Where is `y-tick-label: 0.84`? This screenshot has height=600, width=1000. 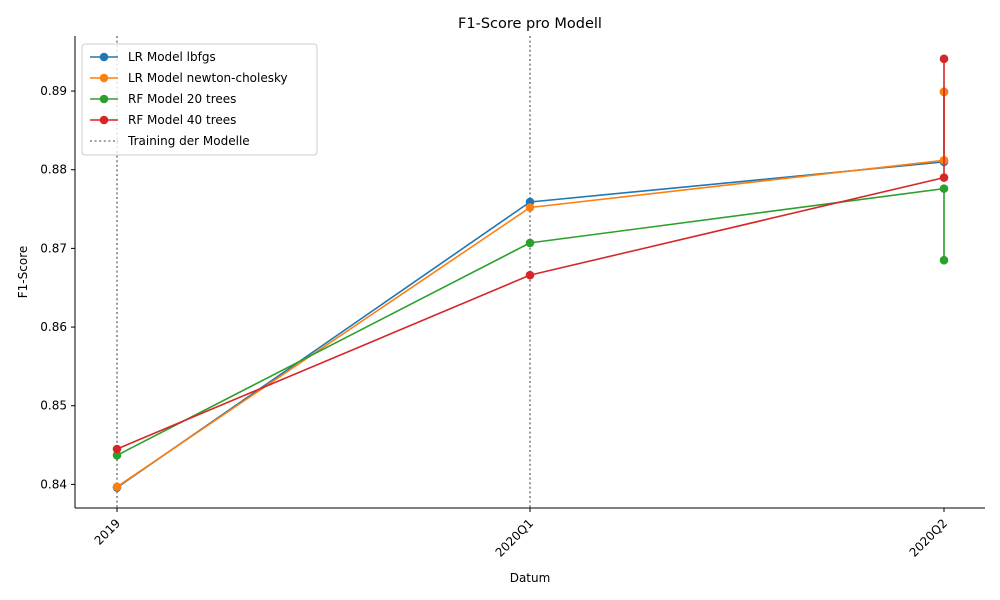
y-tick-label: 0.84 is located at coordinates (53, 484).